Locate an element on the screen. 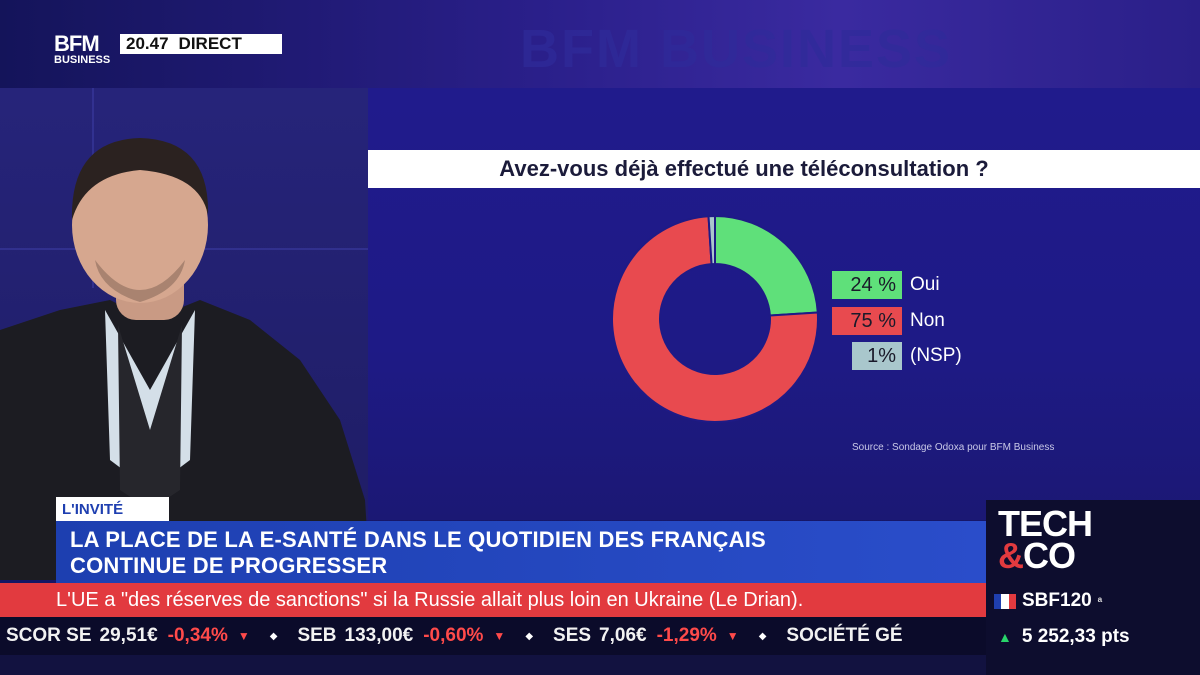  donut-slice-non is located at coordinates (715, 319).